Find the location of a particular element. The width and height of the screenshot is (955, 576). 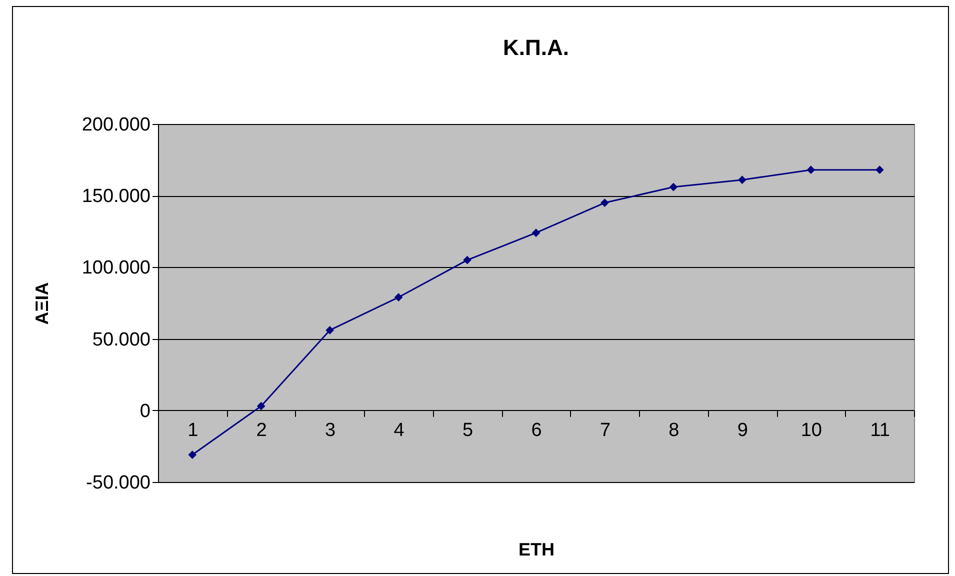

x-tick-label: 4 is located at coordinates (399, 430).